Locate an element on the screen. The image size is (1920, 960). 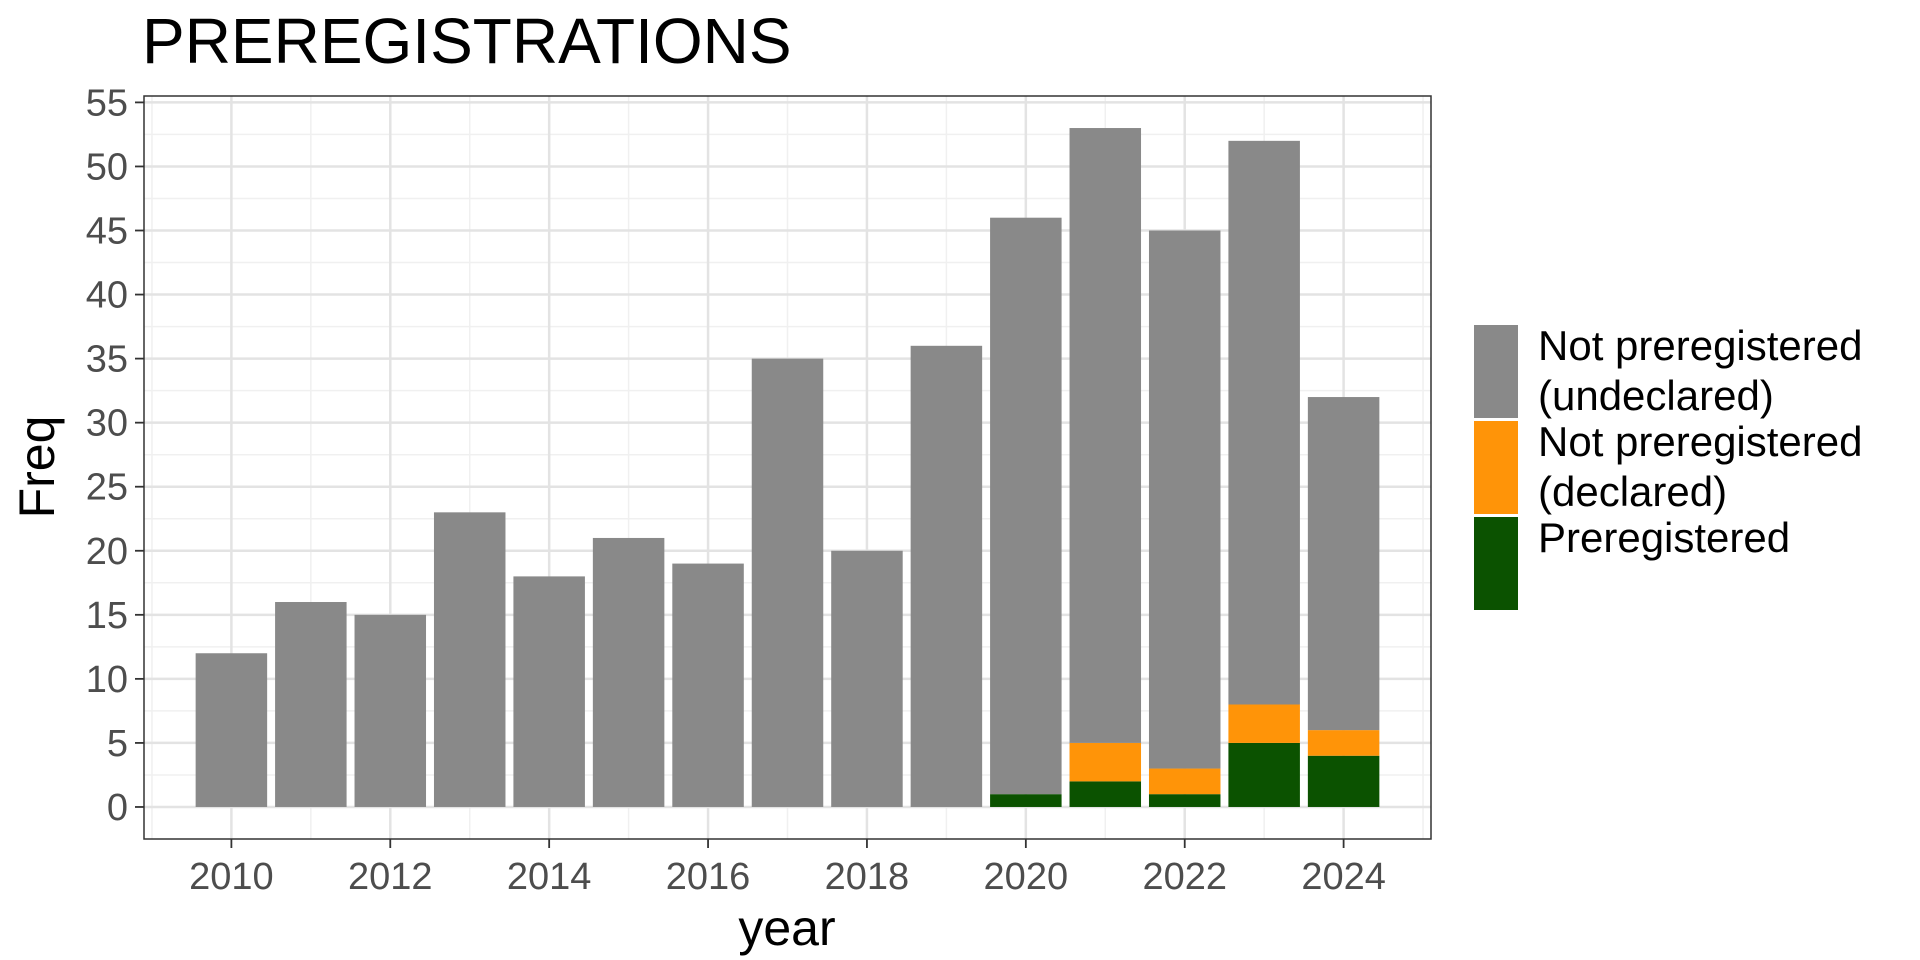
legend-key-not-preregistered-undeclared is located at coordinates (1496, 371).